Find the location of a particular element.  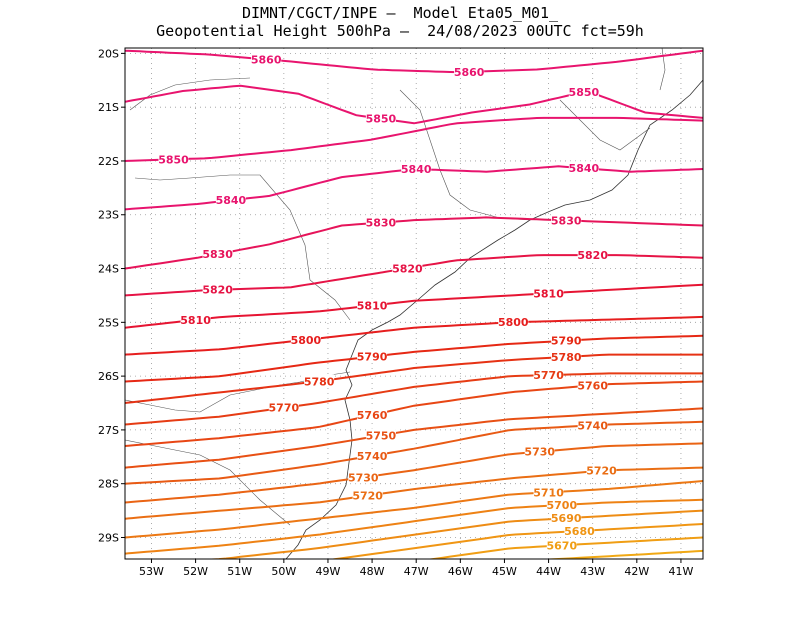

contour-label: 5750 is located at coordinates (381, 435).